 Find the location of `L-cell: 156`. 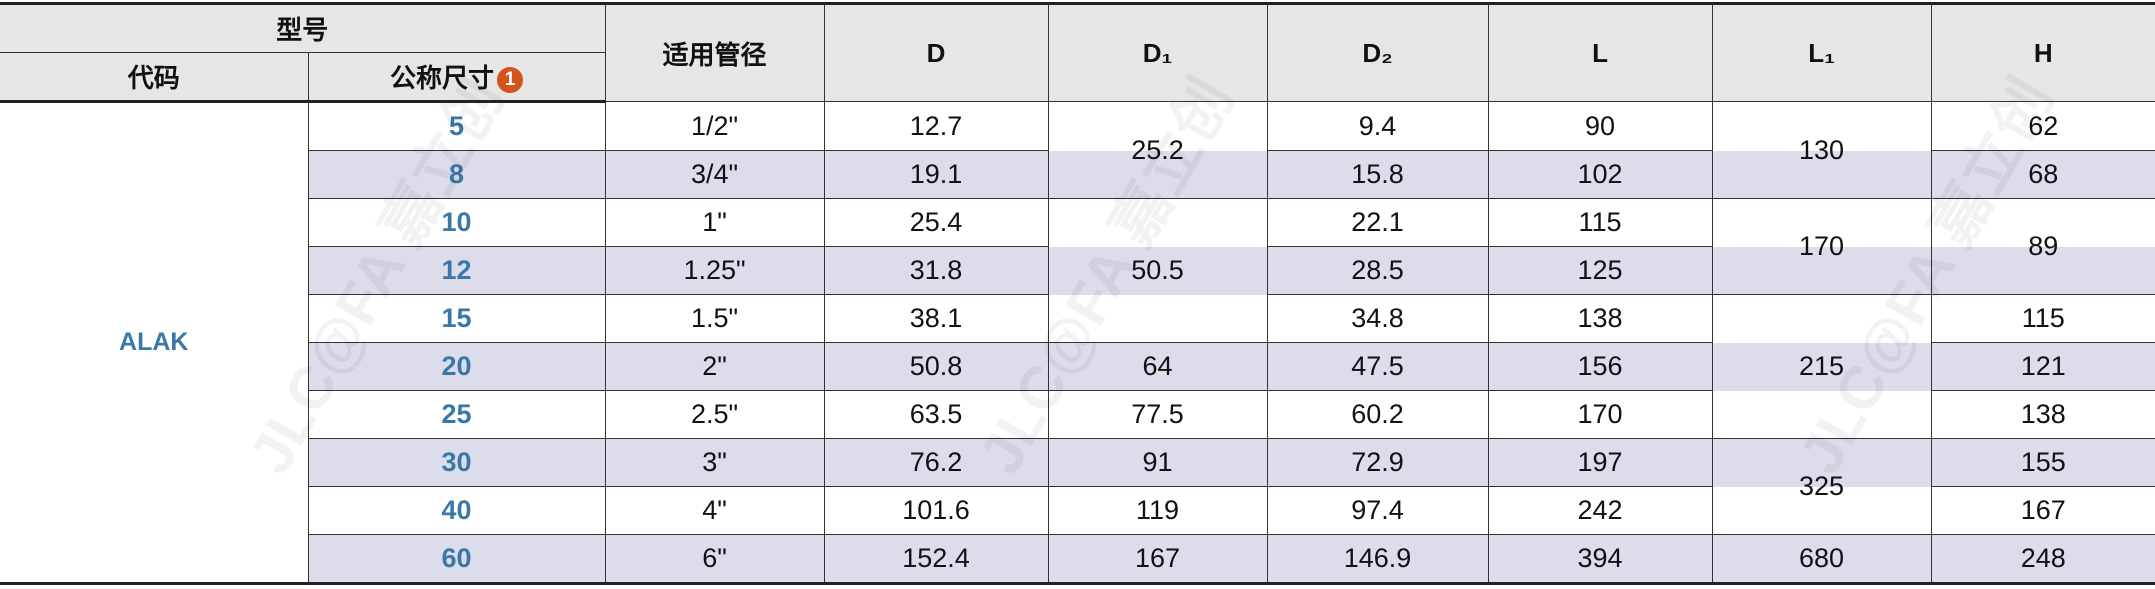

L-cell: 156 is located at coordinates (1600, 366).